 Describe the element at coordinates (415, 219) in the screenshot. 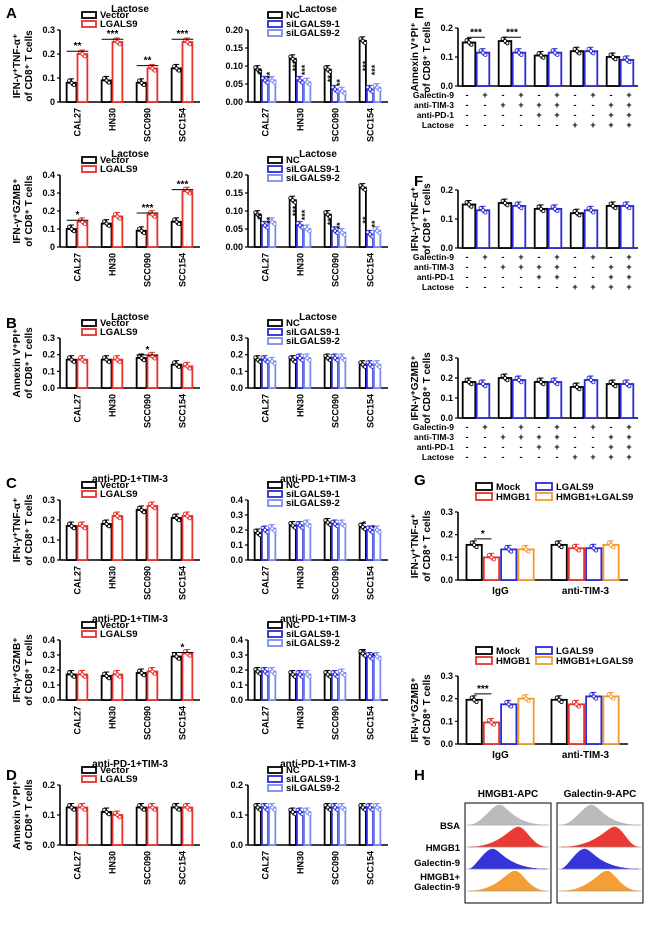

I see `y-axis-label: IFN-γ⁺TNF-α⁺` at that location.